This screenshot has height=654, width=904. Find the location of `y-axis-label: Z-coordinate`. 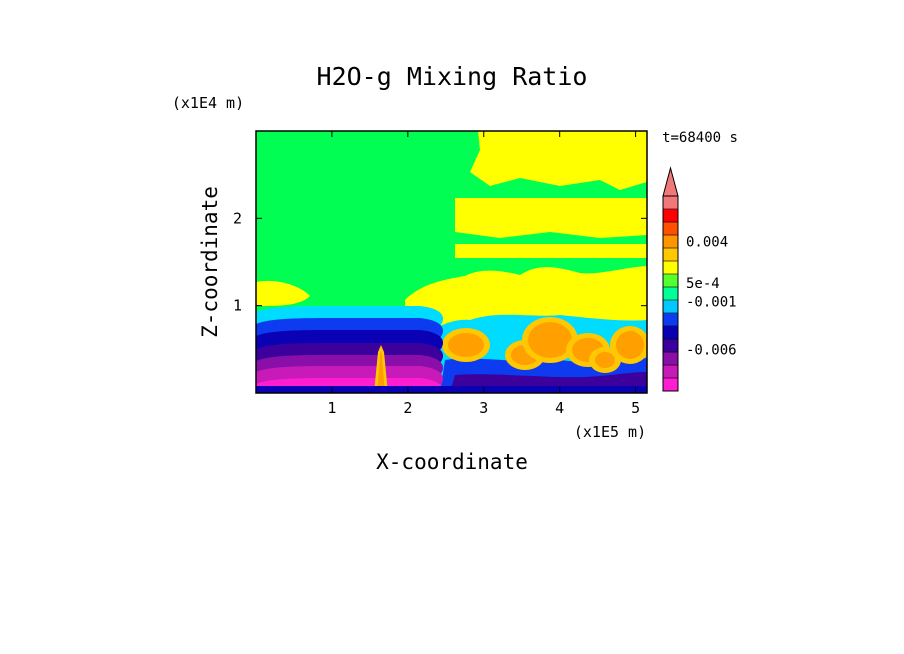

y-axis-label: Z-coordinate is located at coordinates (210, 262).